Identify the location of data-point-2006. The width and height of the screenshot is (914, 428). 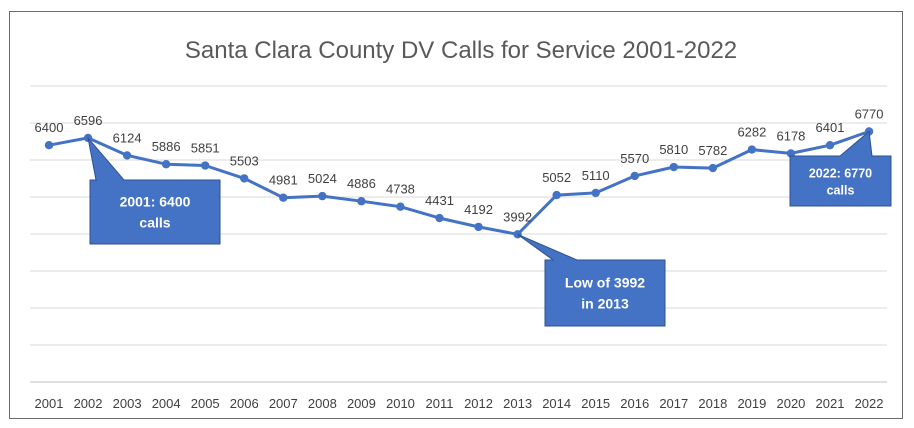
(244, 178).